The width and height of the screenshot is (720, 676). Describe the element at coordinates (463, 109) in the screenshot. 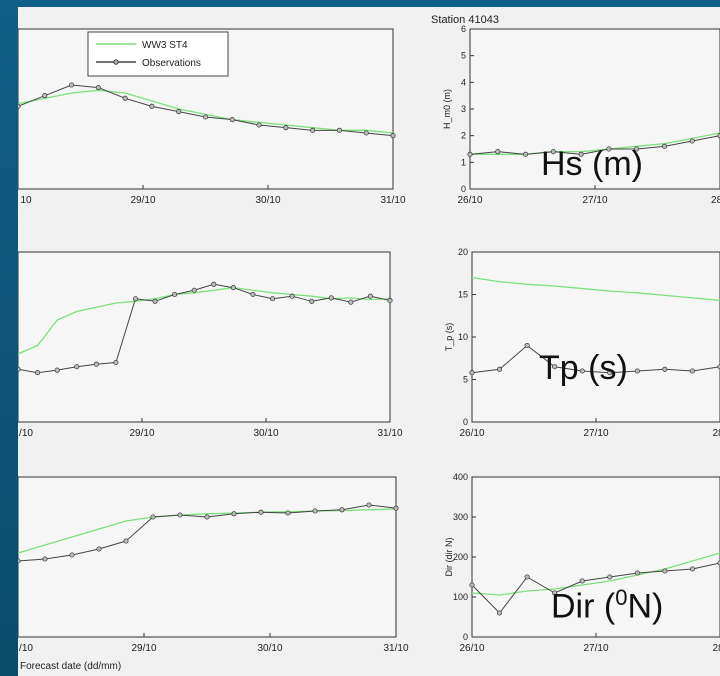

I see `hs-right-ytick-label: 3` at that location.